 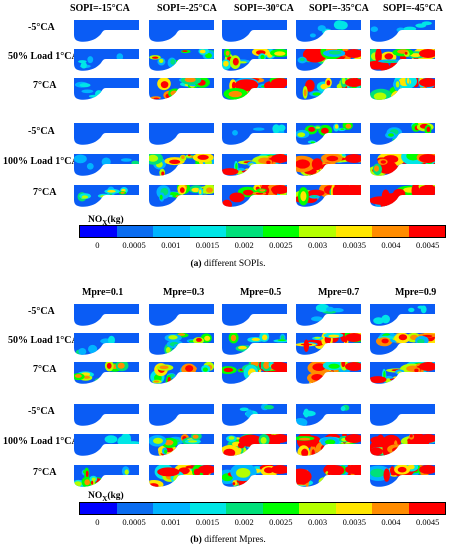 What do you see at coordinates (328, 415) in the screenshot?
I see `contour-b-r4-c4` at bounding box center [328, 415].